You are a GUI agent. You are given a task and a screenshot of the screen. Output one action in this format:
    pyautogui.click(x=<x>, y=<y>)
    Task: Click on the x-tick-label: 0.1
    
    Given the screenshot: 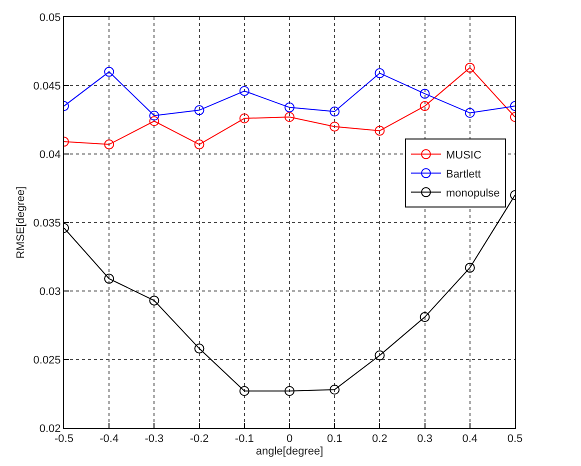 What is the action you would take?
    pyautogui.click(x=334, y=439)
    